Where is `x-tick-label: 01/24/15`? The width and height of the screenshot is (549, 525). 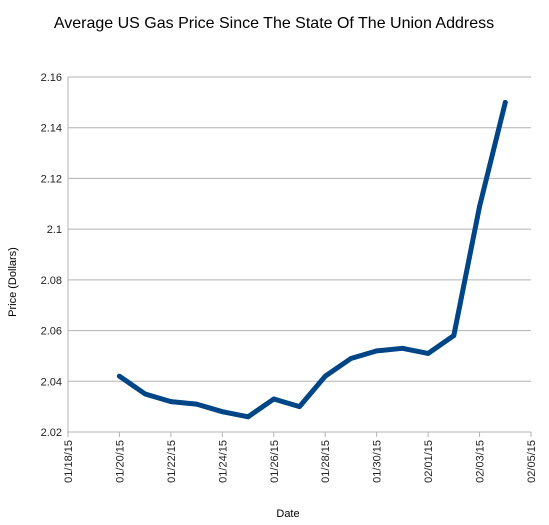 x-tick-label: 01/24/15 is located at coordinates (223, 461).